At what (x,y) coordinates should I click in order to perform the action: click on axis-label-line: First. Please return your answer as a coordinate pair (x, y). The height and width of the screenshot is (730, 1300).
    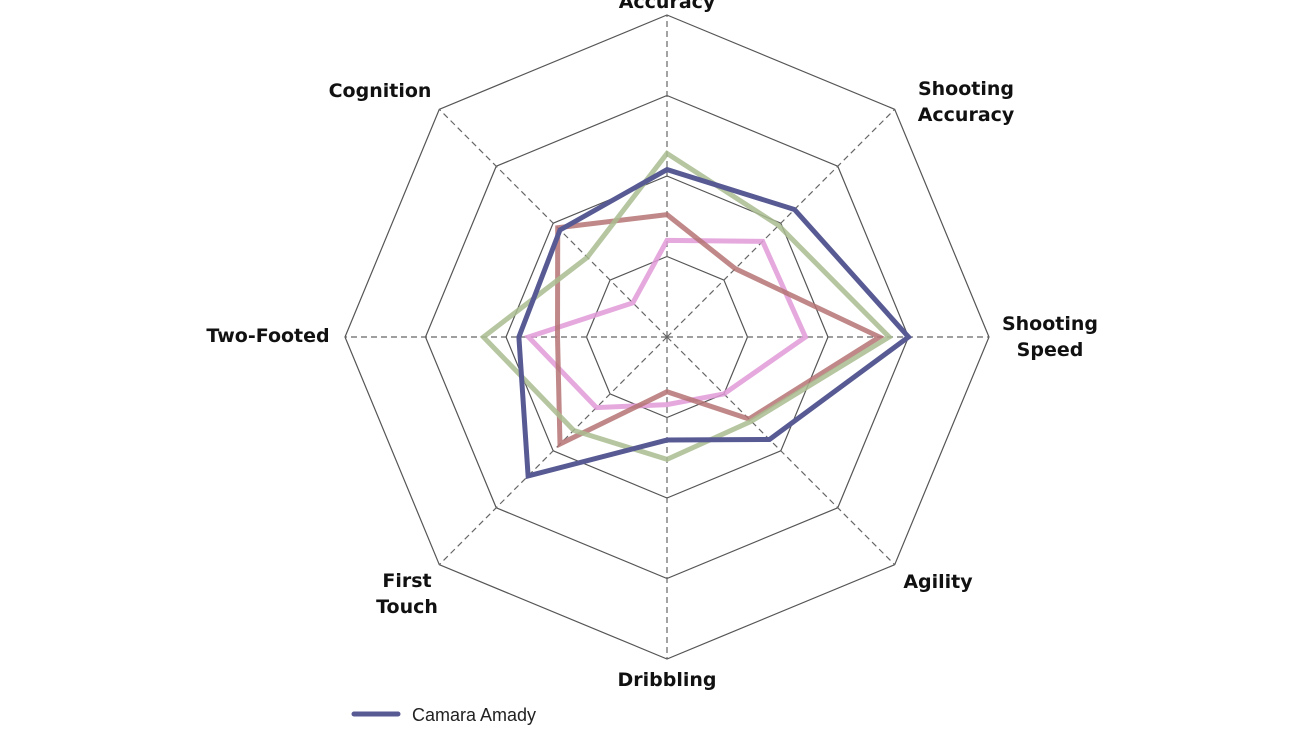
    Looking at the image, I should click on (406, 581).